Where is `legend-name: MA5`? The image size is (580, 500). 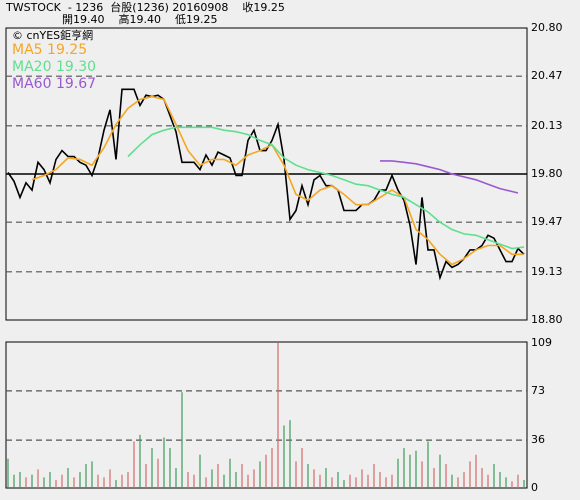 legend-name: MA5 is located at coordinates (27, 50).